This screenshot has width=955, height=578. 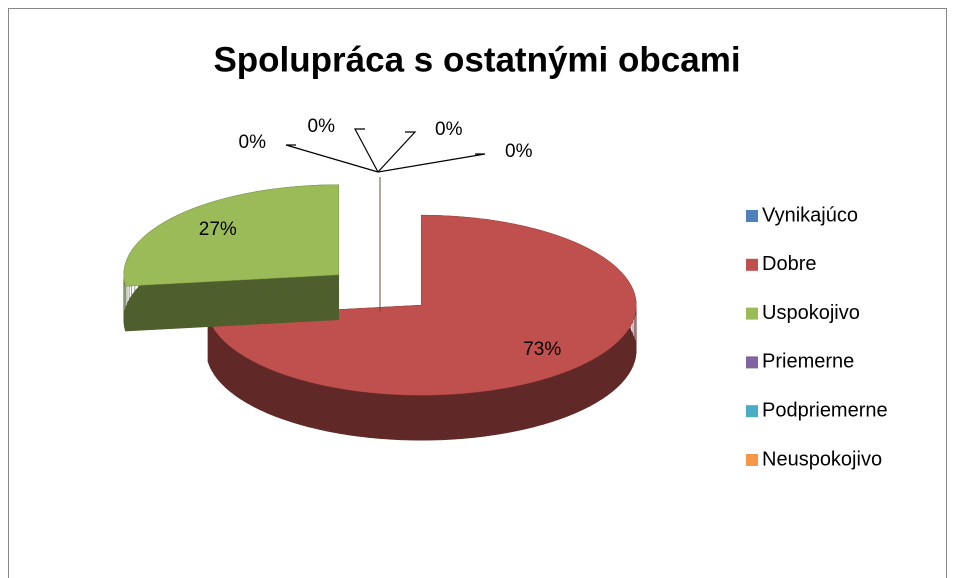 What do you see at coordinates (808, 362) in the screenshot?
I see `legend-label: Priemerne` at bounding box center [808, 362].